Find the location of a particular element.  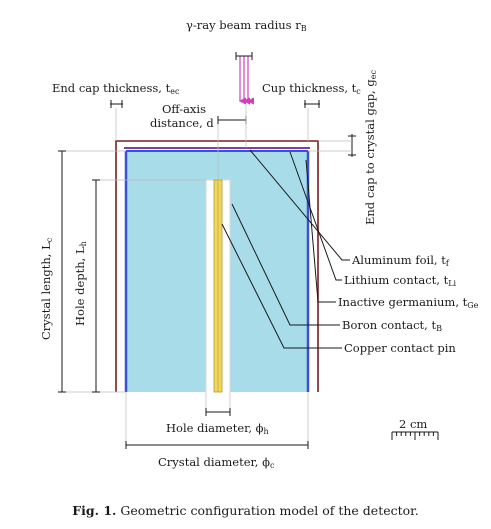

callout-aluminum-foil: Aluminum foil, tf is located at coordinates (400, 260).